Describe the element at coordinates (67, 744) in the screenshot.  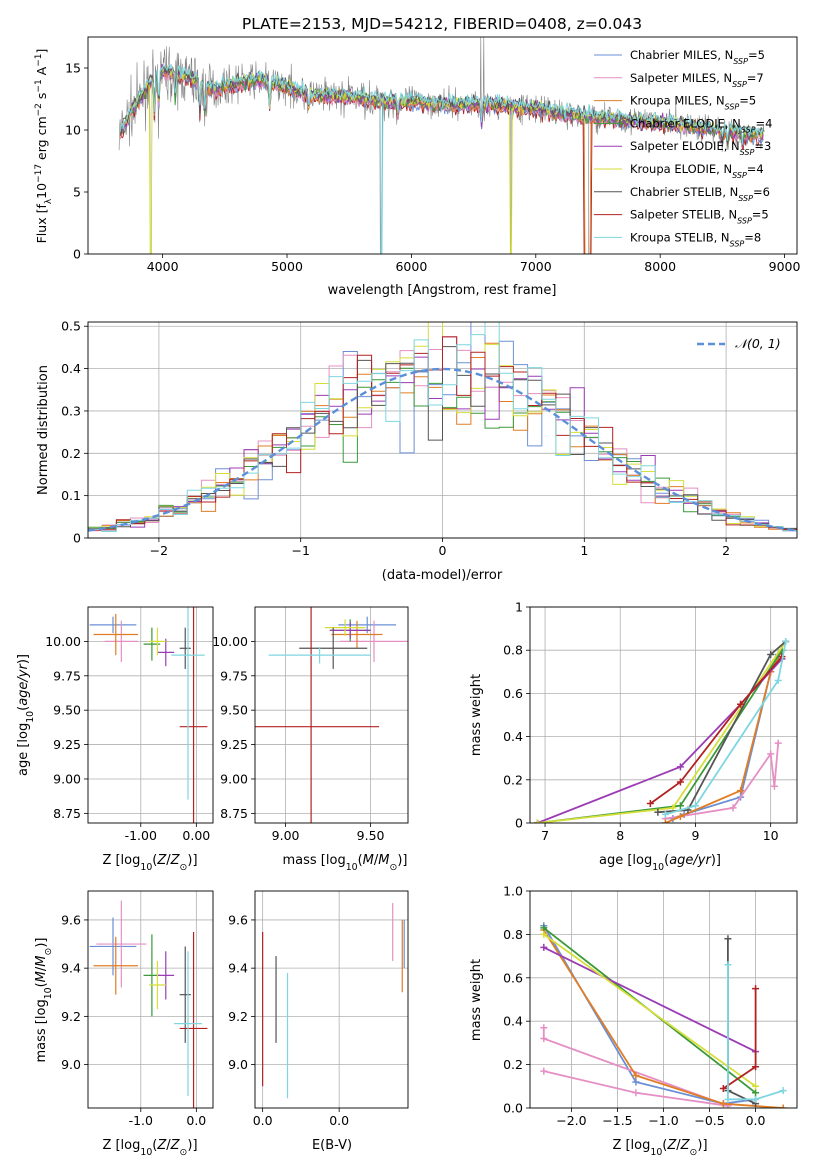
I see `y-tick-label: 9.25` at that location.